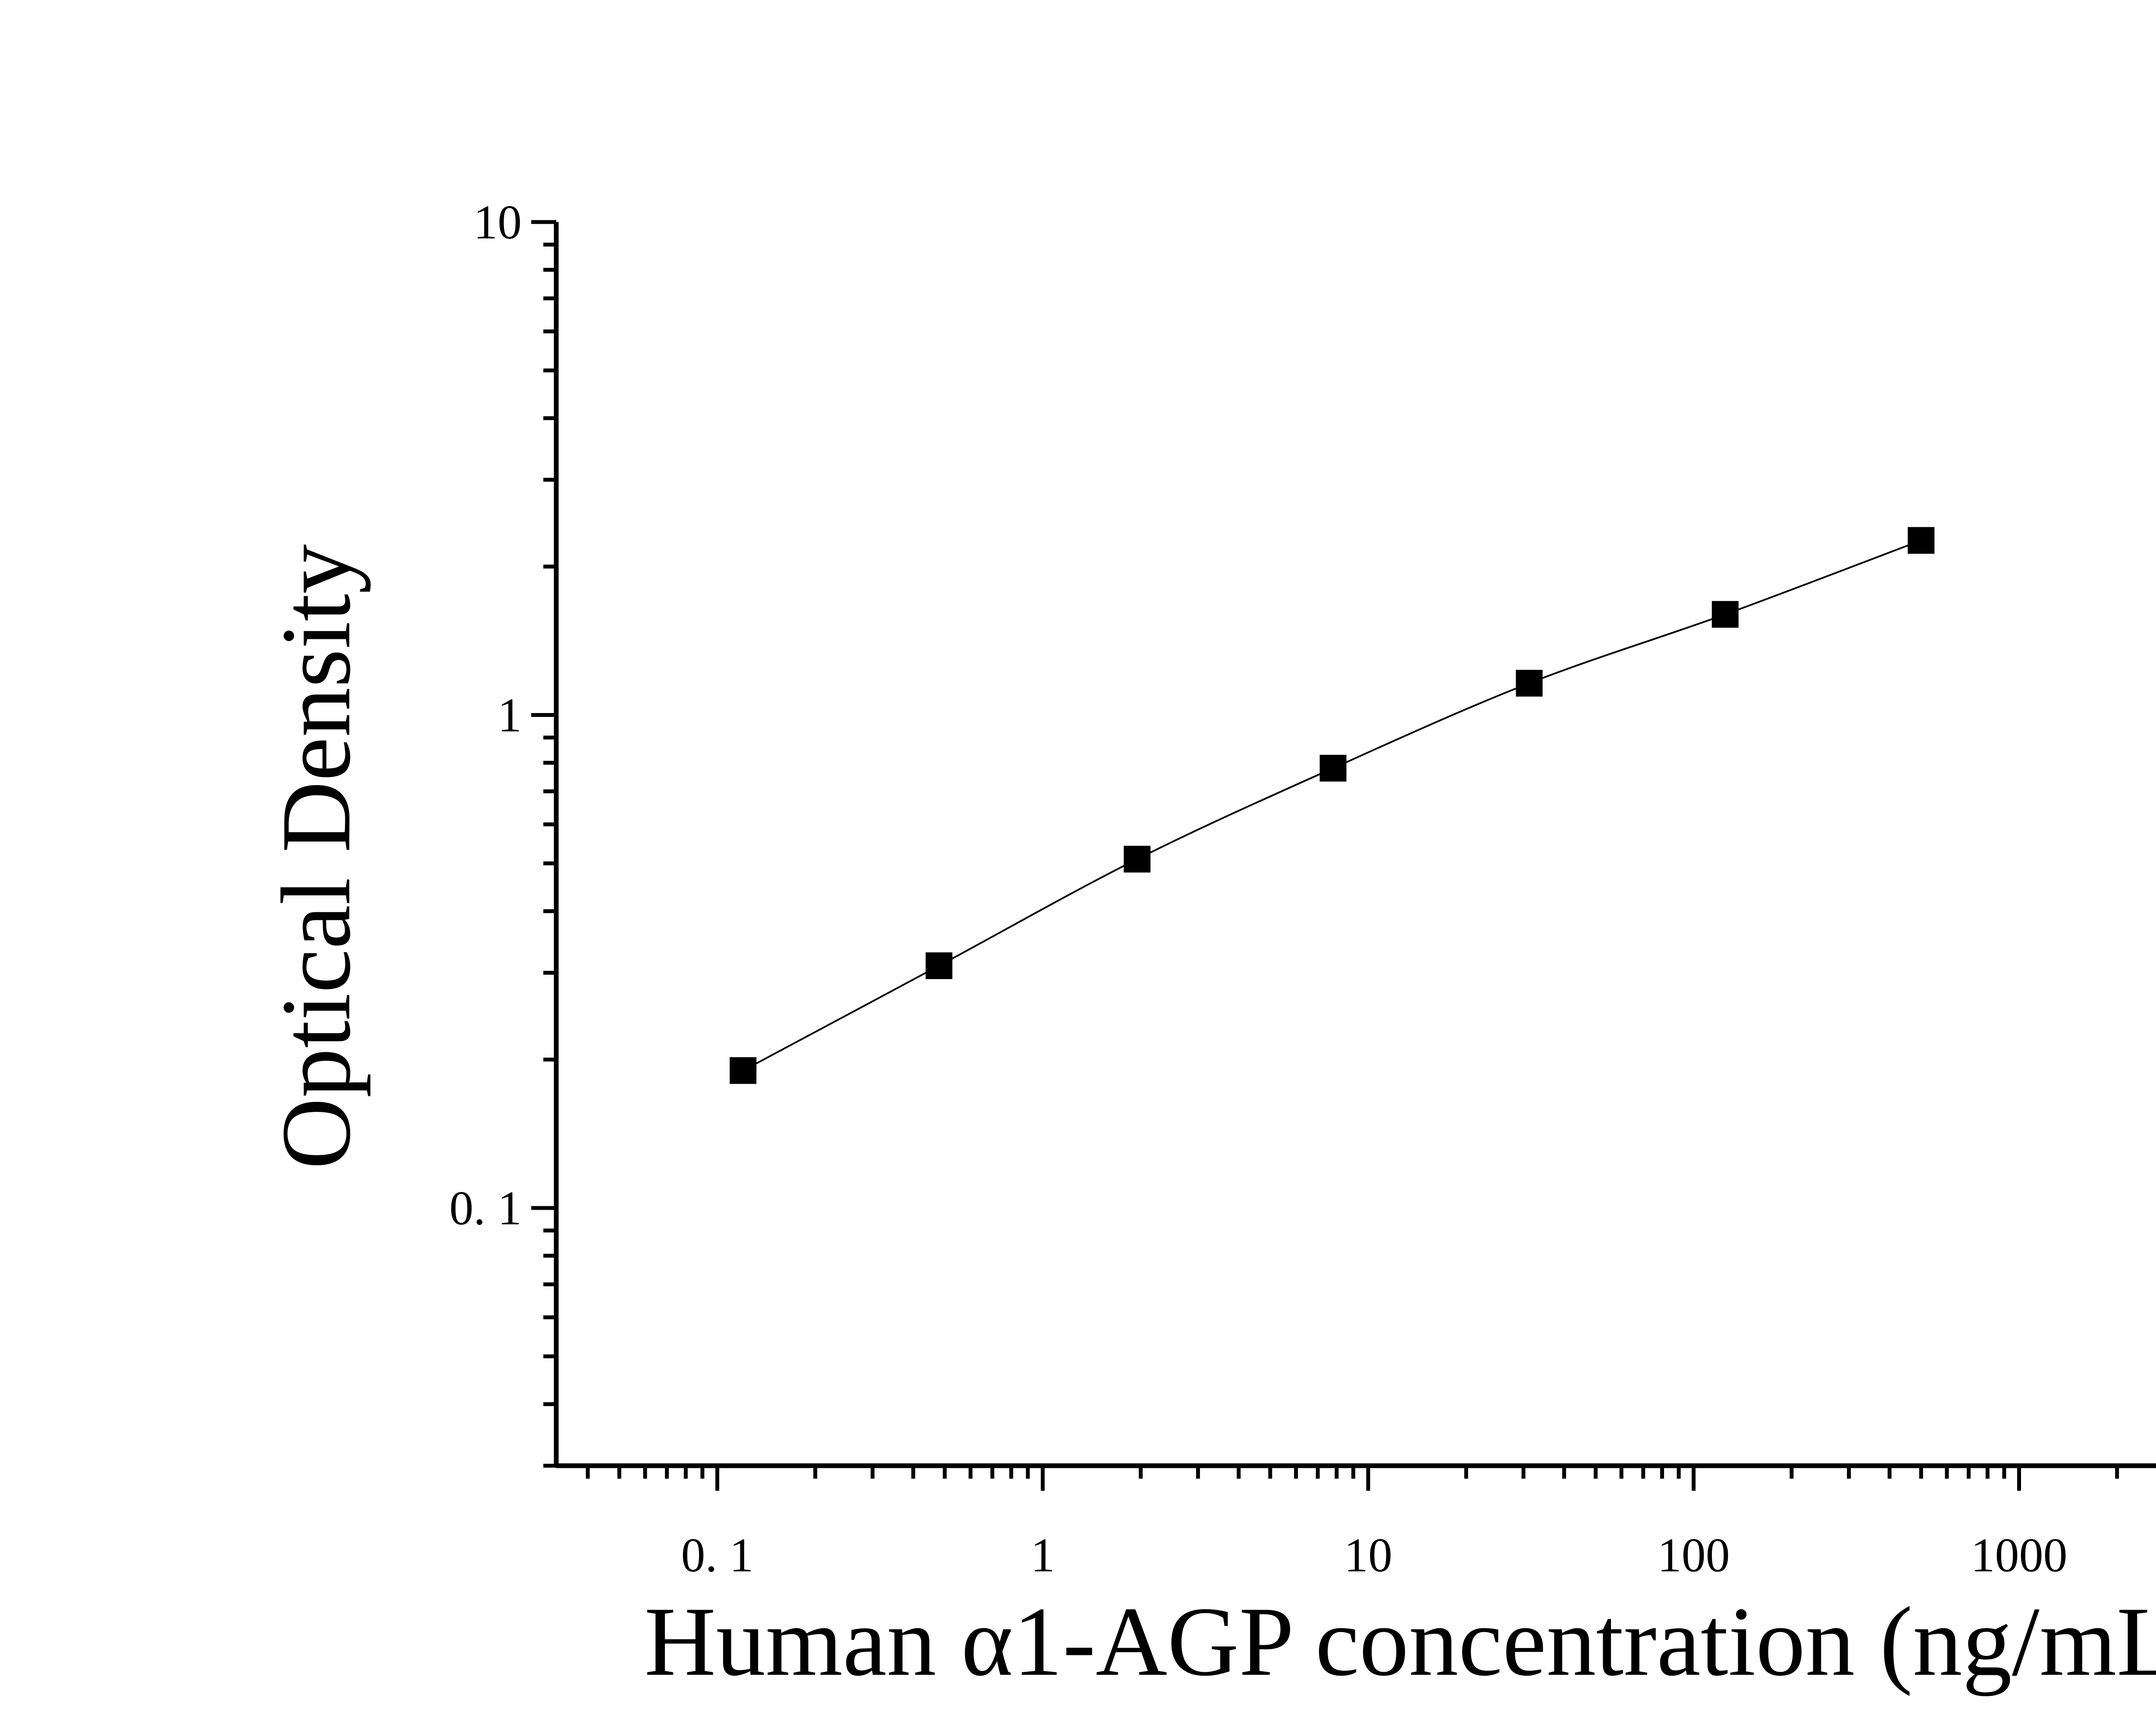 The height and width of the screenshot is (1733, 2156). What do you see at coordinates (1400, 1641) in the screenshot?
I see `x-axis-title: Human α1-AGP concentration (ng/mL)` at bounding box center [1400, 1641].